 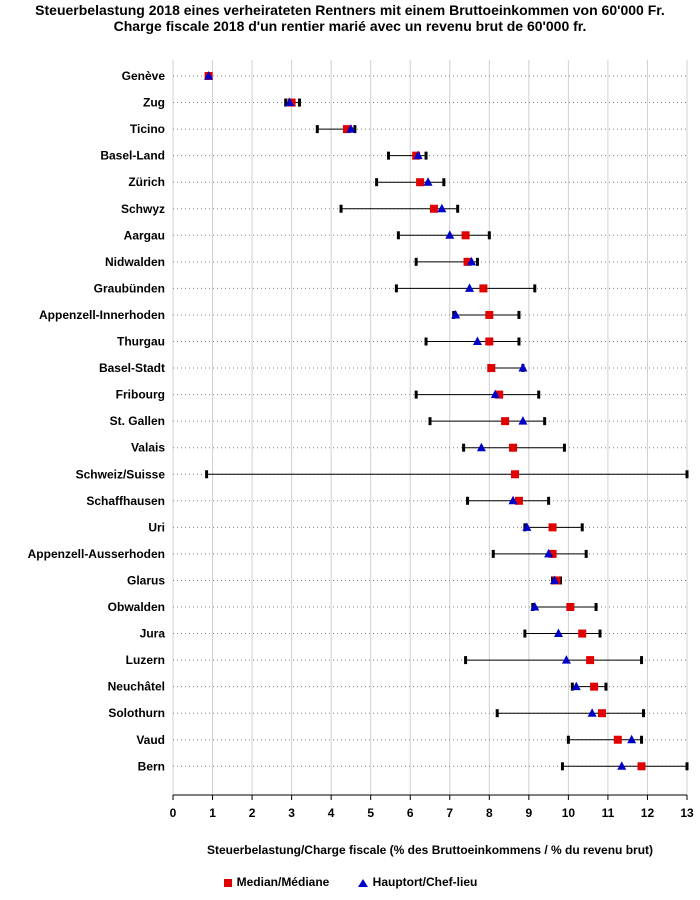 What do you see at coordinates (432, 807) in the screenshot?
I see `x-axis: 0 1 2 3 4 5 6 7 8 9 10 11 12 13` at bounding box center [432, 807].